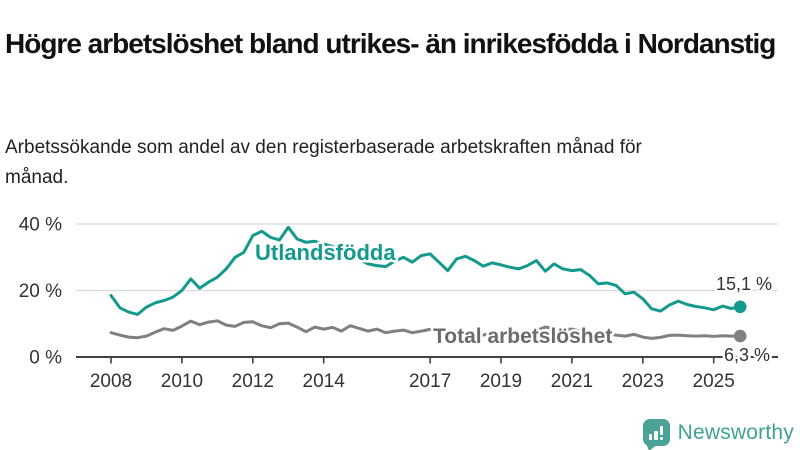  I want to click on series-label-1: Total arbetslöshet, so click(522, 336).